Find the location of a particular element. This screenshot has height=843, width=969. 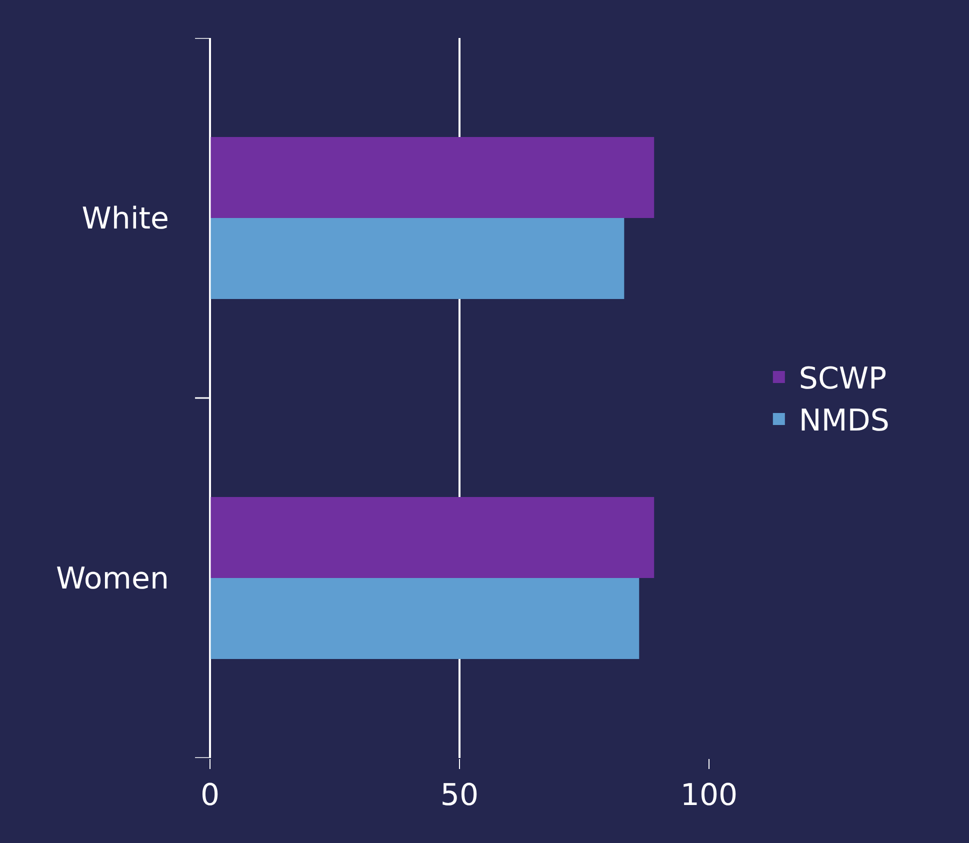

x-tick-label: 100 is located at coordinates (709, 795).